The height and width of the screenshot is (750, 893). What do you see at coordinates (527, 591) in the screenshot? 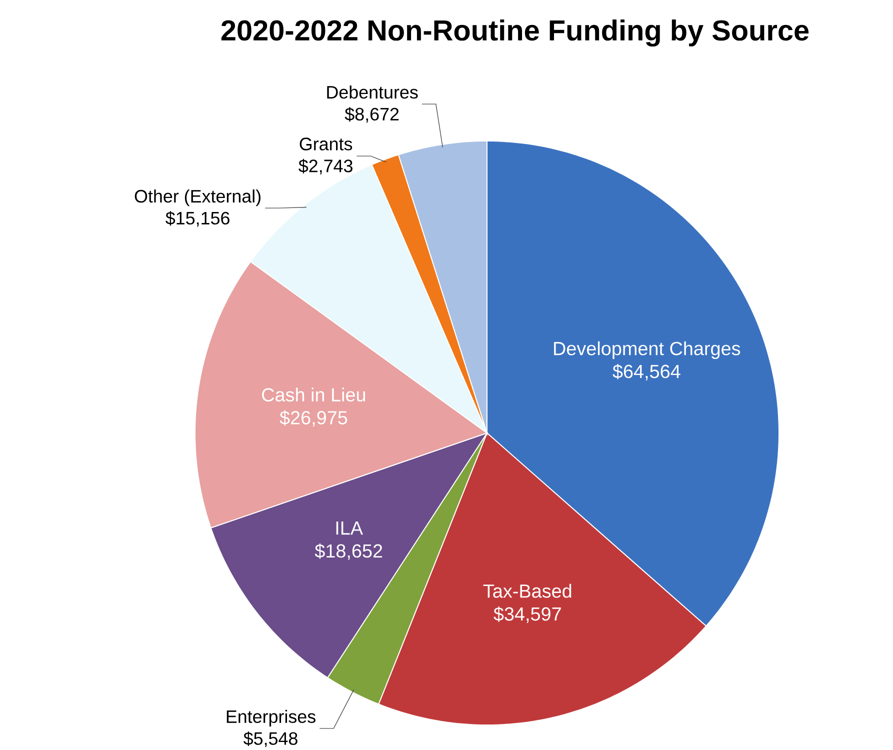
I see `slice-label: Tax-Based` at bounding box center [527, 591].